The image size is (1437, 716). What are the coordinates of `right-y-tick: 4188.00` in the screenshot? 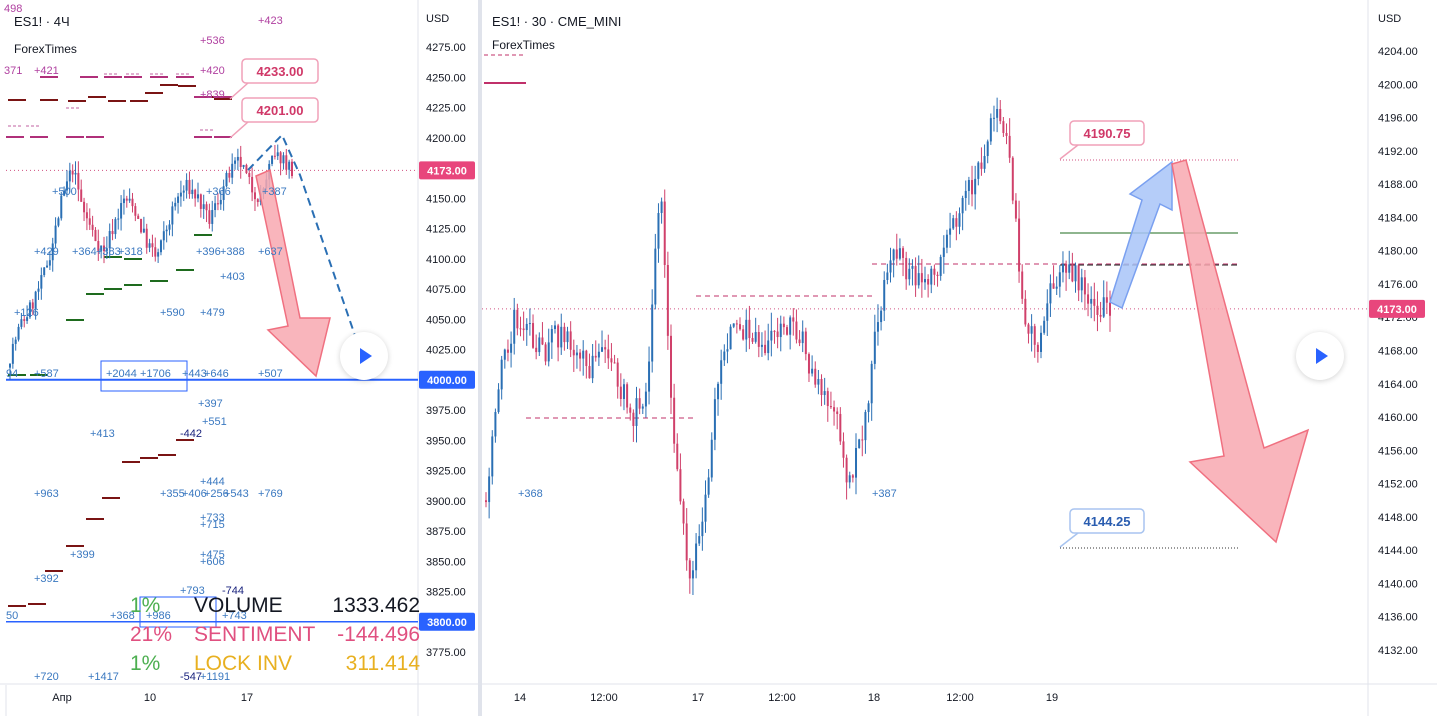 It's located at (1398, 185).